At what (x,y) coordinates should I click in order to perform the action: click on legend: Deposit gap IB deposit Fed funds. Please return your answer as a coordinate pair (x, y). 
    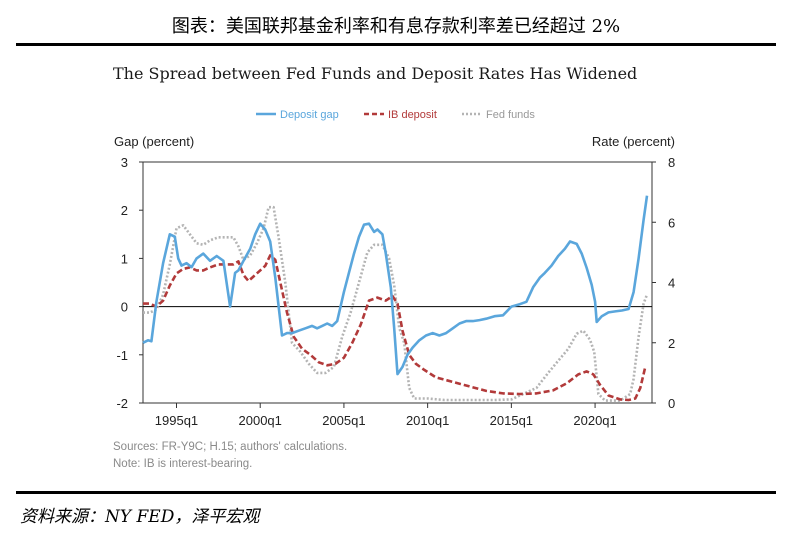
    Looking at the image, I should click on (395, 115).